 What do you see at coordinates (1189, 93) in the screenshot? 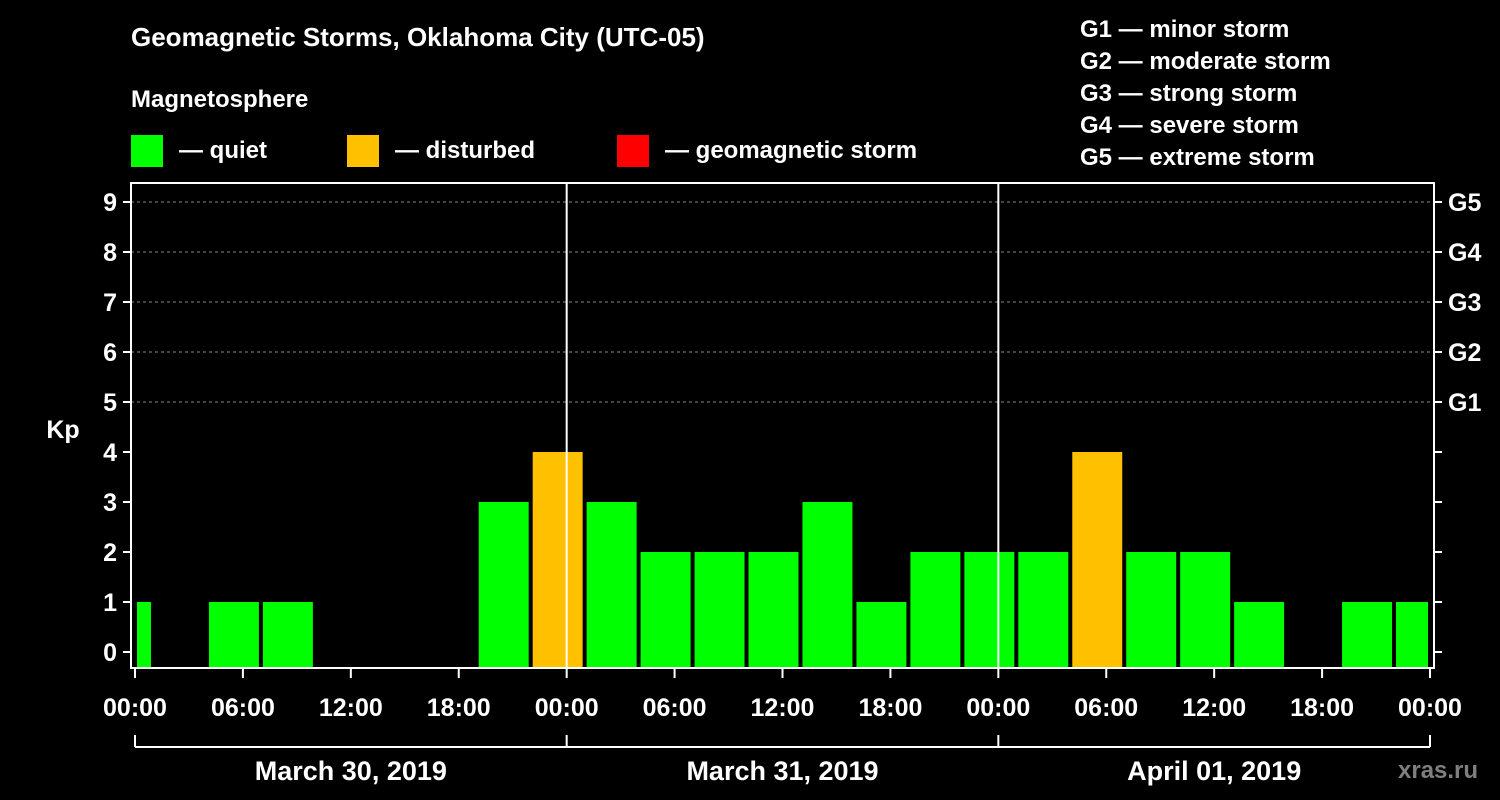
I see `storm-scale-g3: G3 — strong storm` at bounding box center [1189, 93].